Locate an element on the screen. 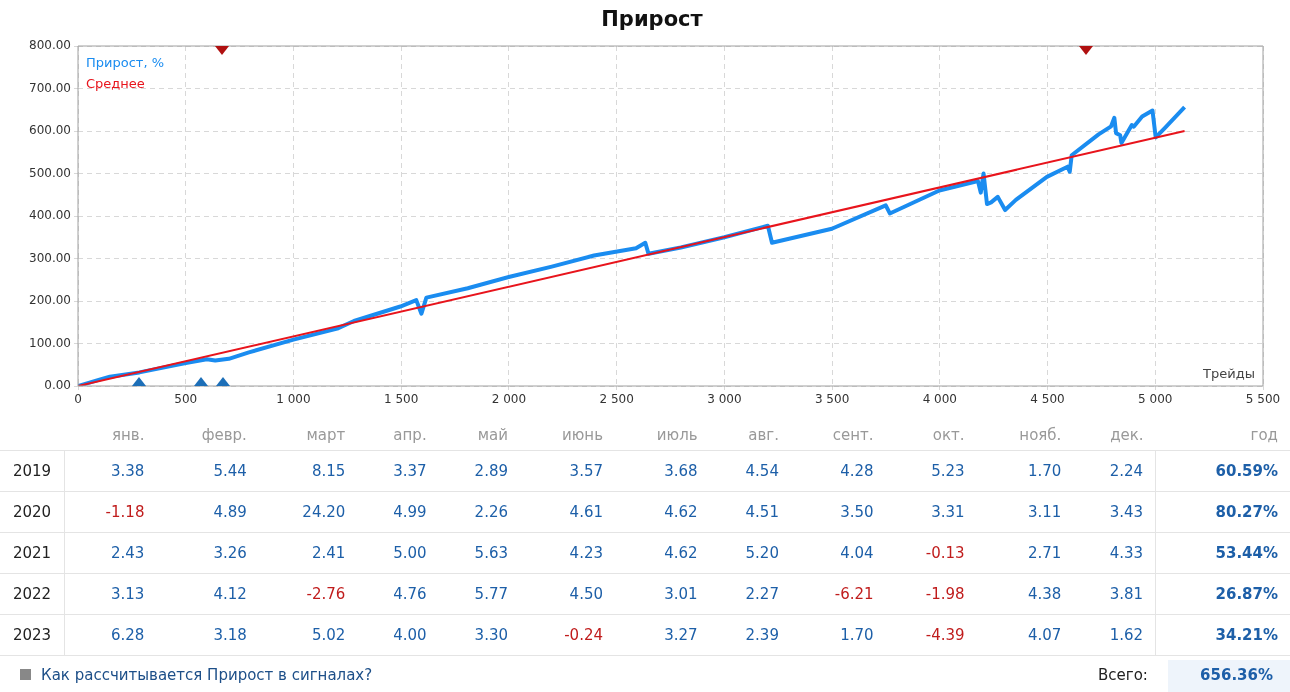  y-tick-label: 100.00 is located at coordinates (50, 342).